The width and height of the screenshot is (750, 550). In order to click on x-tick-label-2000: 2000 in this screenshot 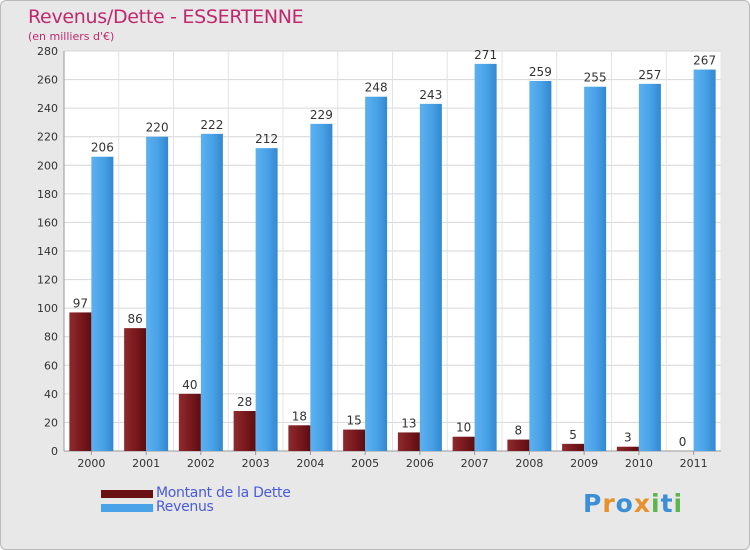, I will do `click(91, 463)`.